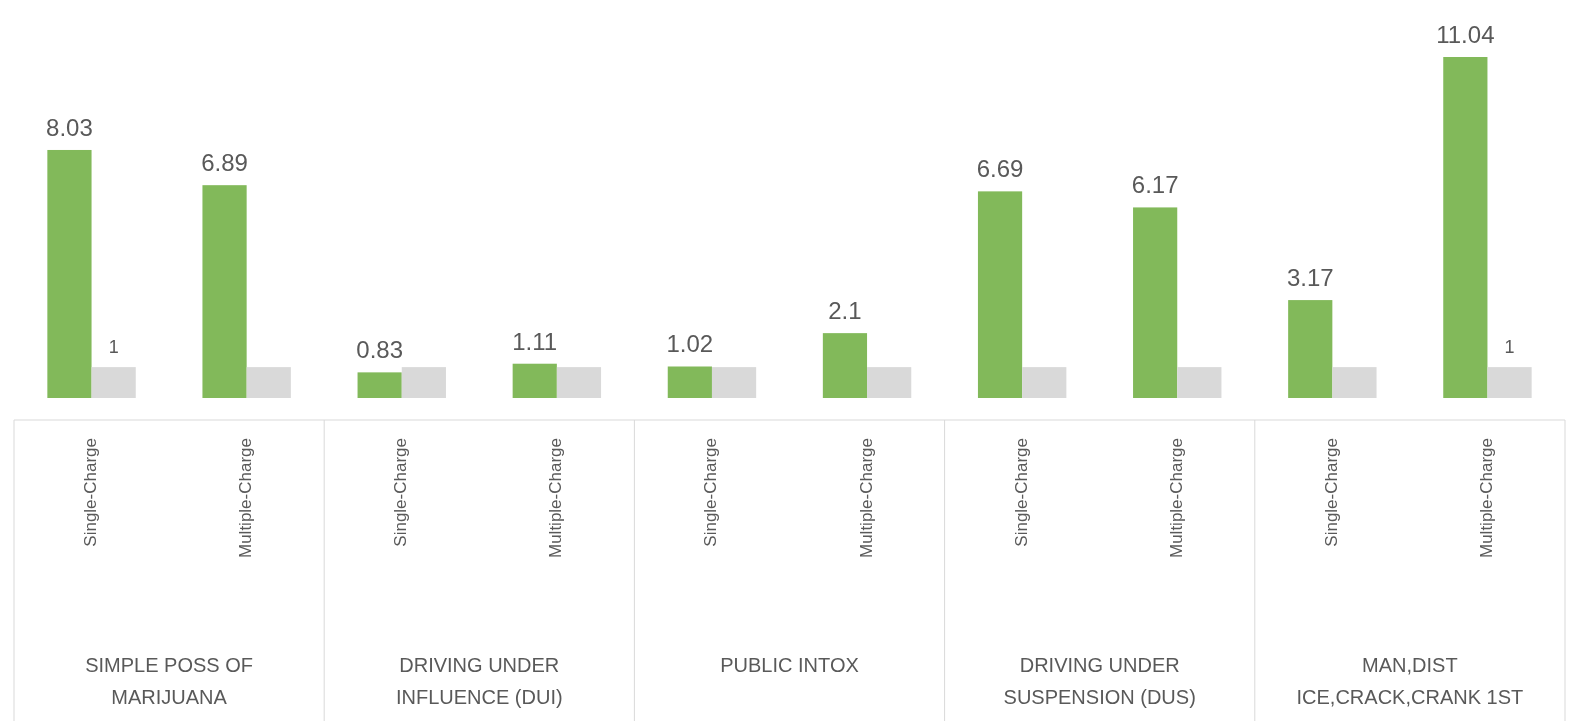 The height and width of the screenshot is (721, 1587). What do you see at coordinates (1000, 169) in the screenshot?
I see `data-label: 6.69` at bounding box center [1000, 169].